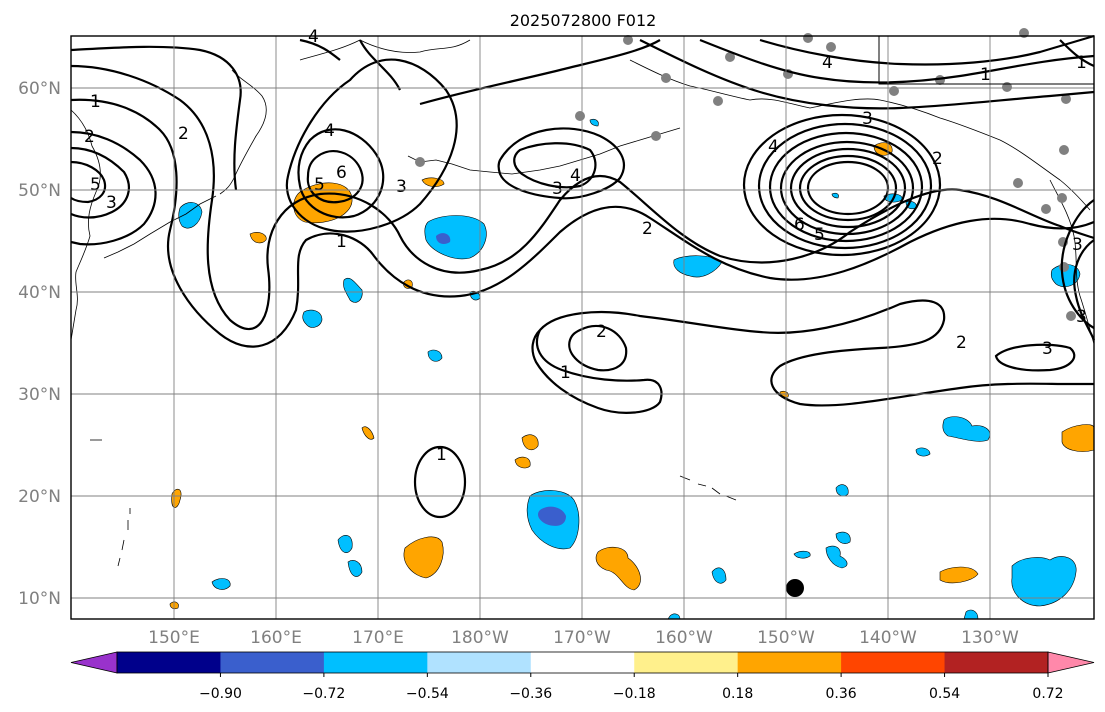 The height and width of the screenshot is (712, 1105). What do you see at coordinates (39, 89) in the screenshot?
I see `lat-tick-label: 60°N` at bounding box center [39, 89].